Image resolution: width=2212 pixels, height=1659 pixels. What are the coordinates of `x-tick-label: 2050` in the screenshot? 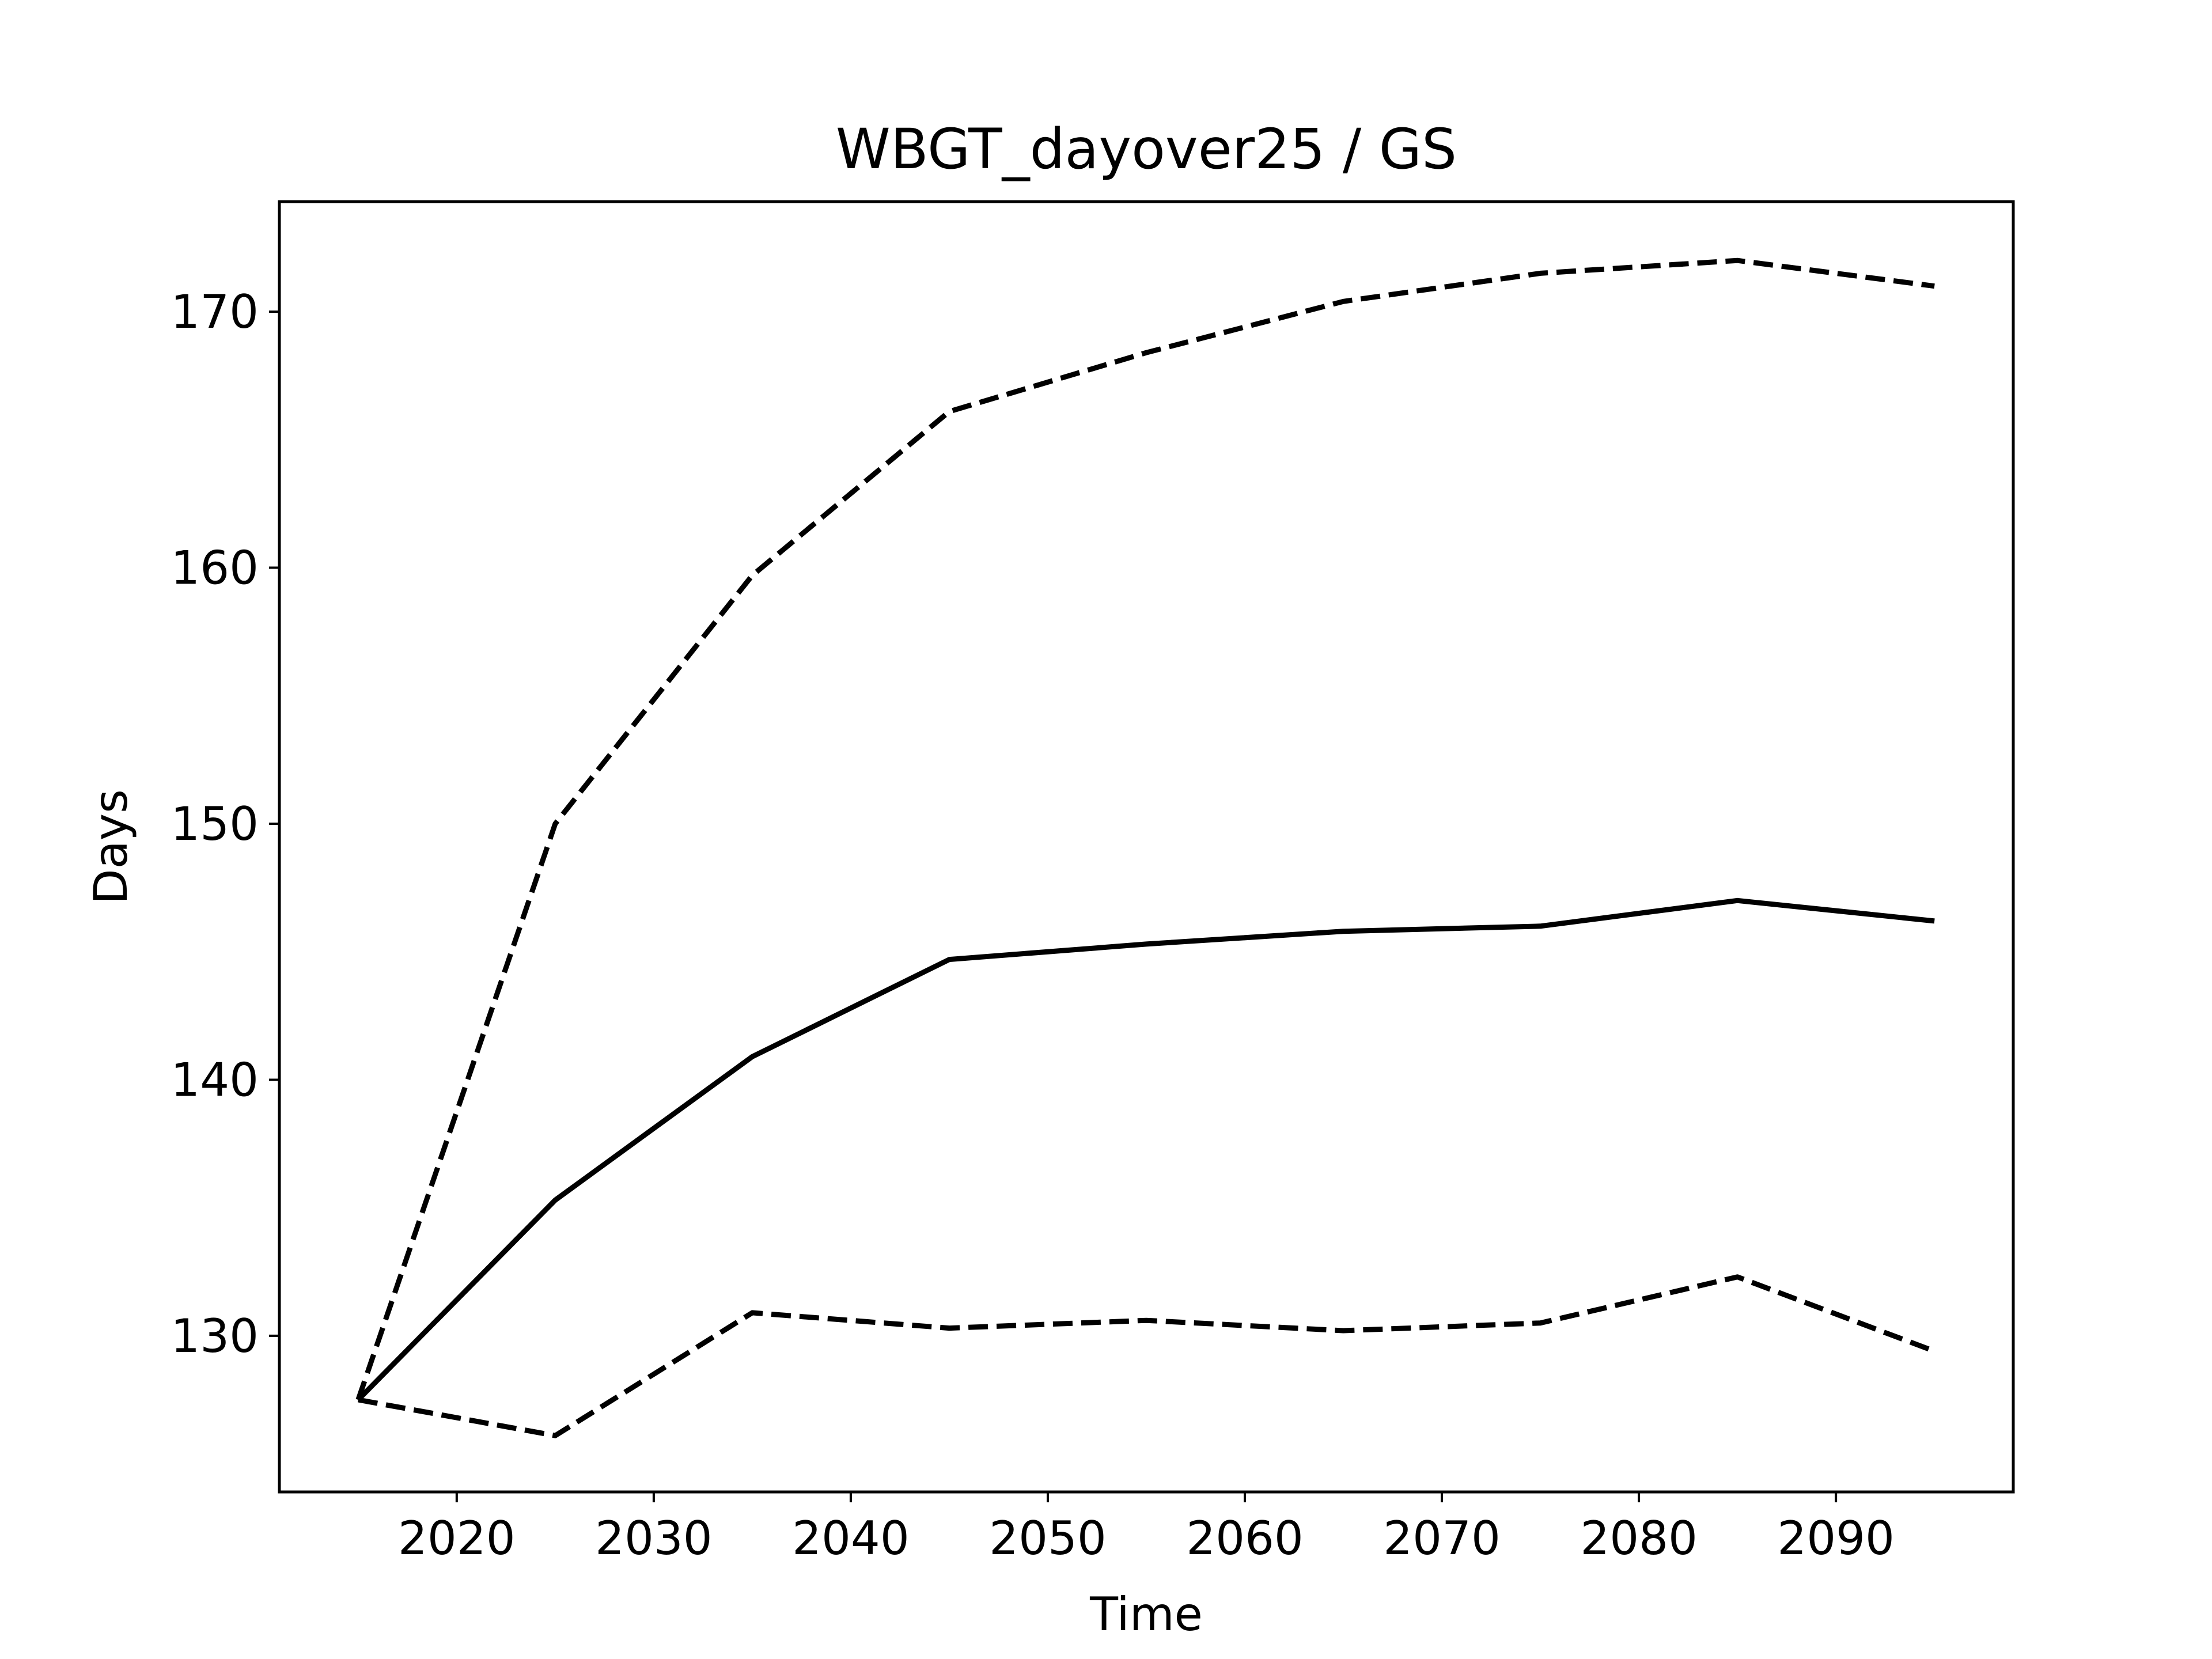 It's located at (1048, 1538).